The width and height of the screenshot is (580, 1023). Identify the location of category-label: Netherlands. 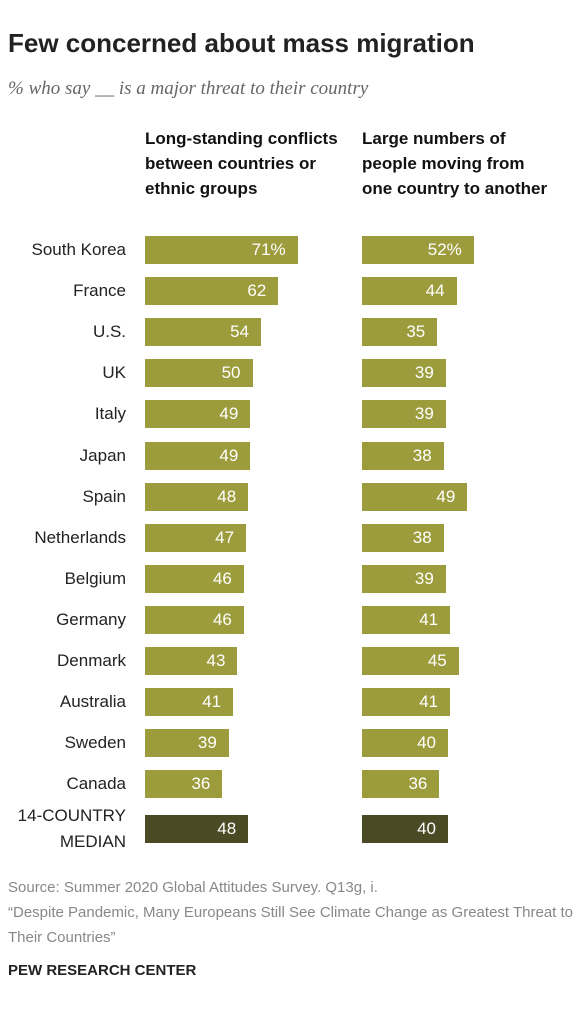
(80, 537).